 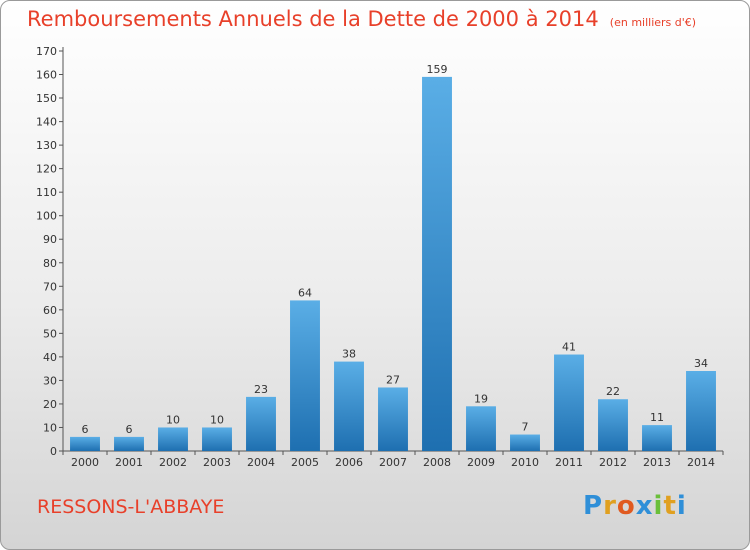 I want to click on data-label: 23, so click(x=261, y=389).